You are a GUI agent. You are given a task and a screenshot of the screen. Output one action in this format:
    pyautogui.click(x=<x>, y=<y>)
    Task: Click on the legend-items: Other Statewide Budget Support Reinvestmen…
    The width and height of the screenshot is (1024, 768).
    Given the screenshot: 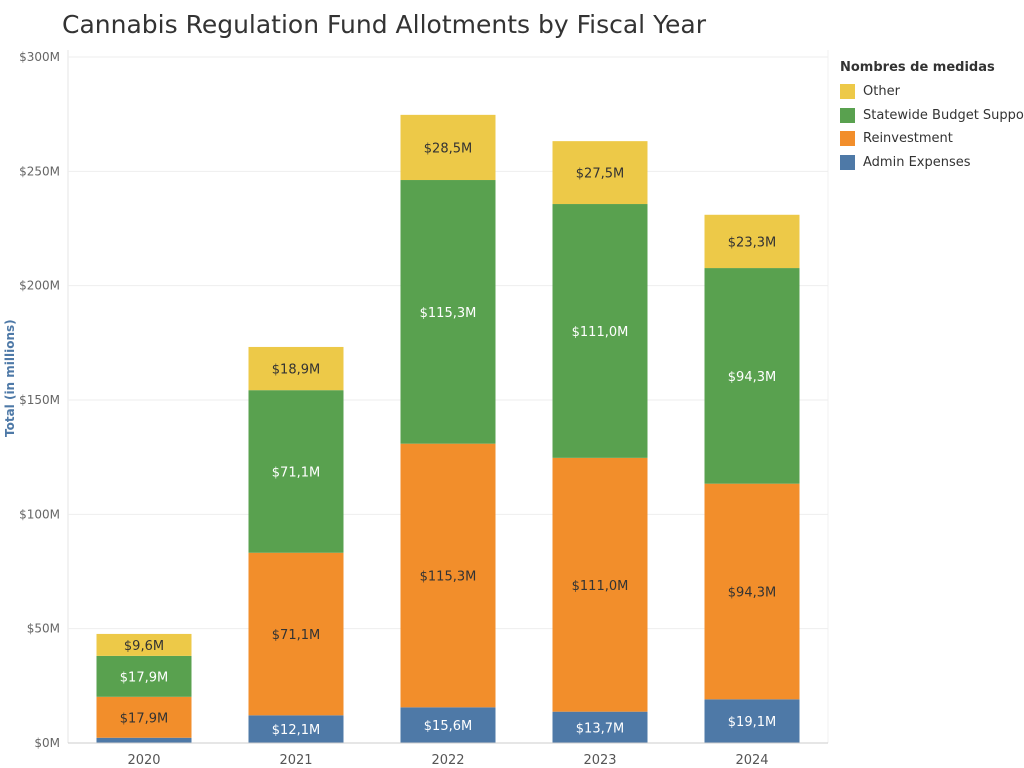 What is the action you would take?
    pyautogui.click(x=932, y=127)
    